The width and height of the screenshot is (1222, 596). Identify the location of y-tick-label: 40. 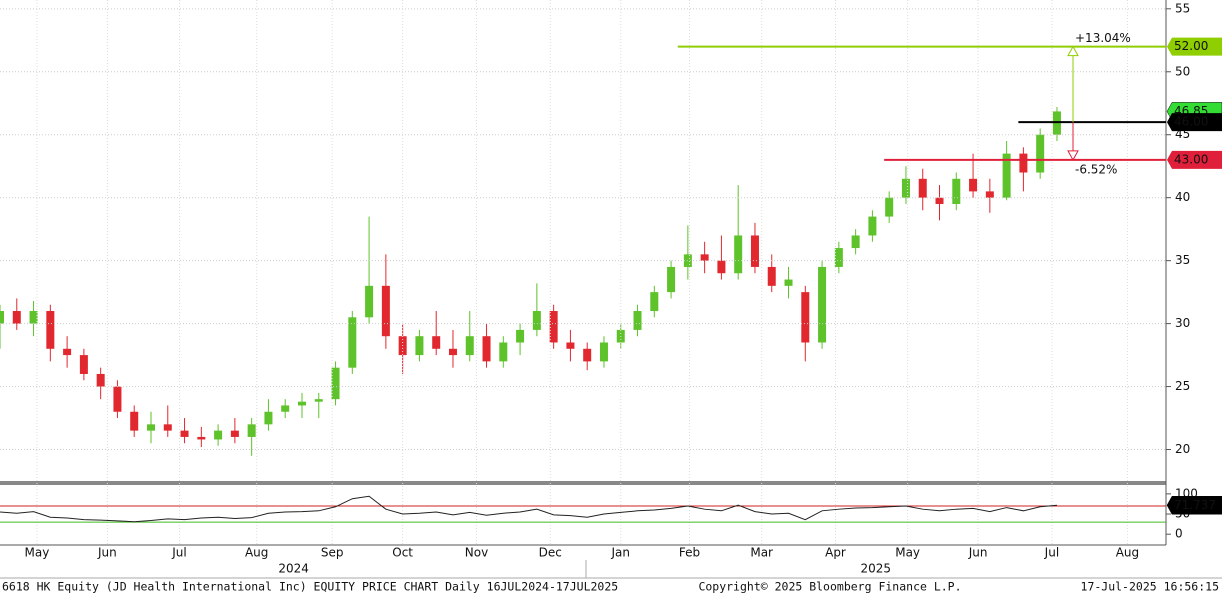
(1182, 197).